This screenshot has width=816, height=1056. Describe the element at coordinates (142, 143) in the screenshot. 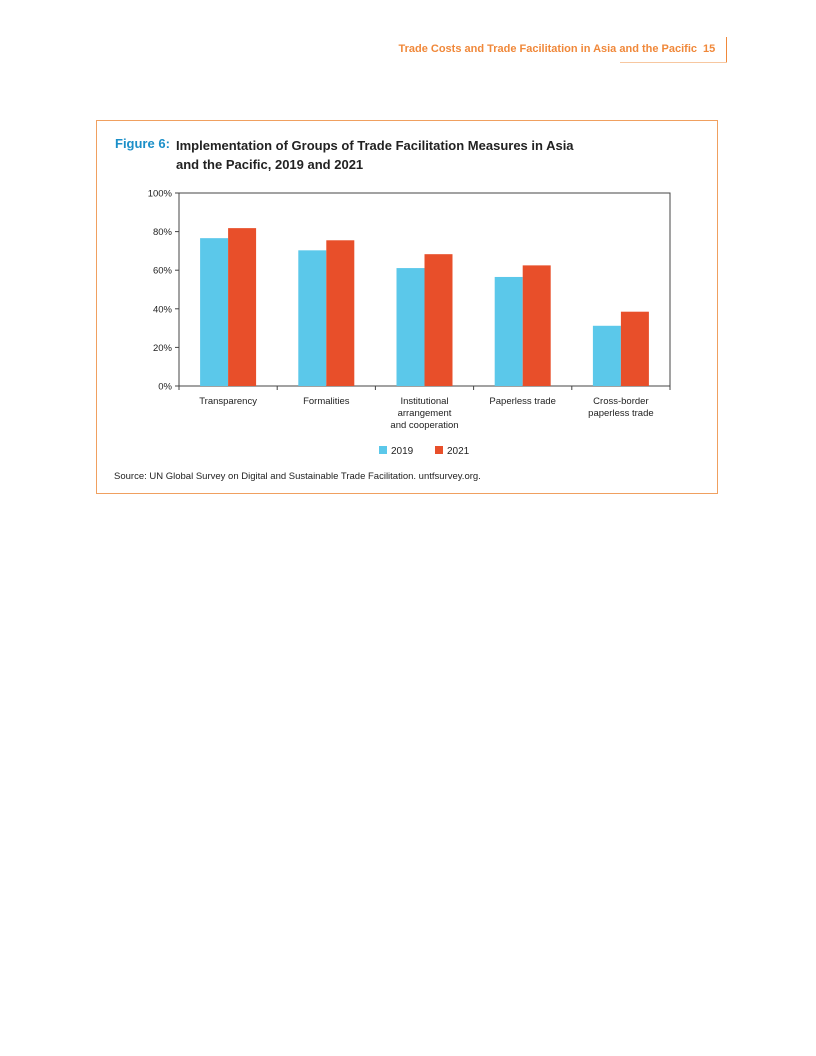

I see `figure-label: Figure 6:` at that location.